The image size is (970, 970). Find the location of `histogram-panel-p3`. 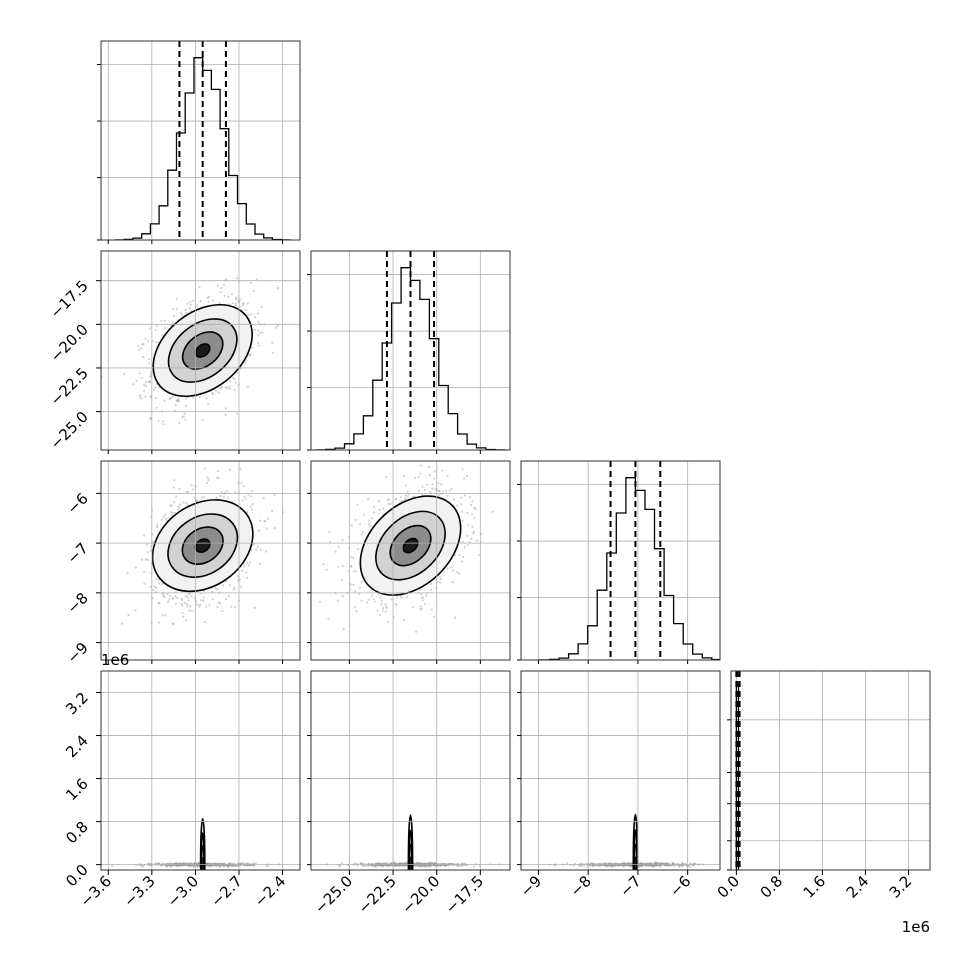

histogram-panel-p3 is located at coordinates (829, 770).